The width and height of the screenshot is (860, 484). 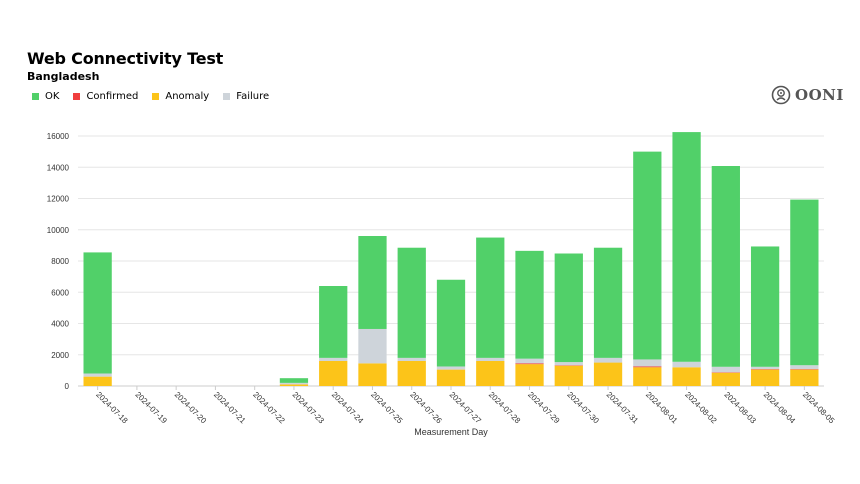 What do you see at coordinates (227, 96) in the screenshot?
I see `legend-swatch-failure` at bounding box center [227, 96].